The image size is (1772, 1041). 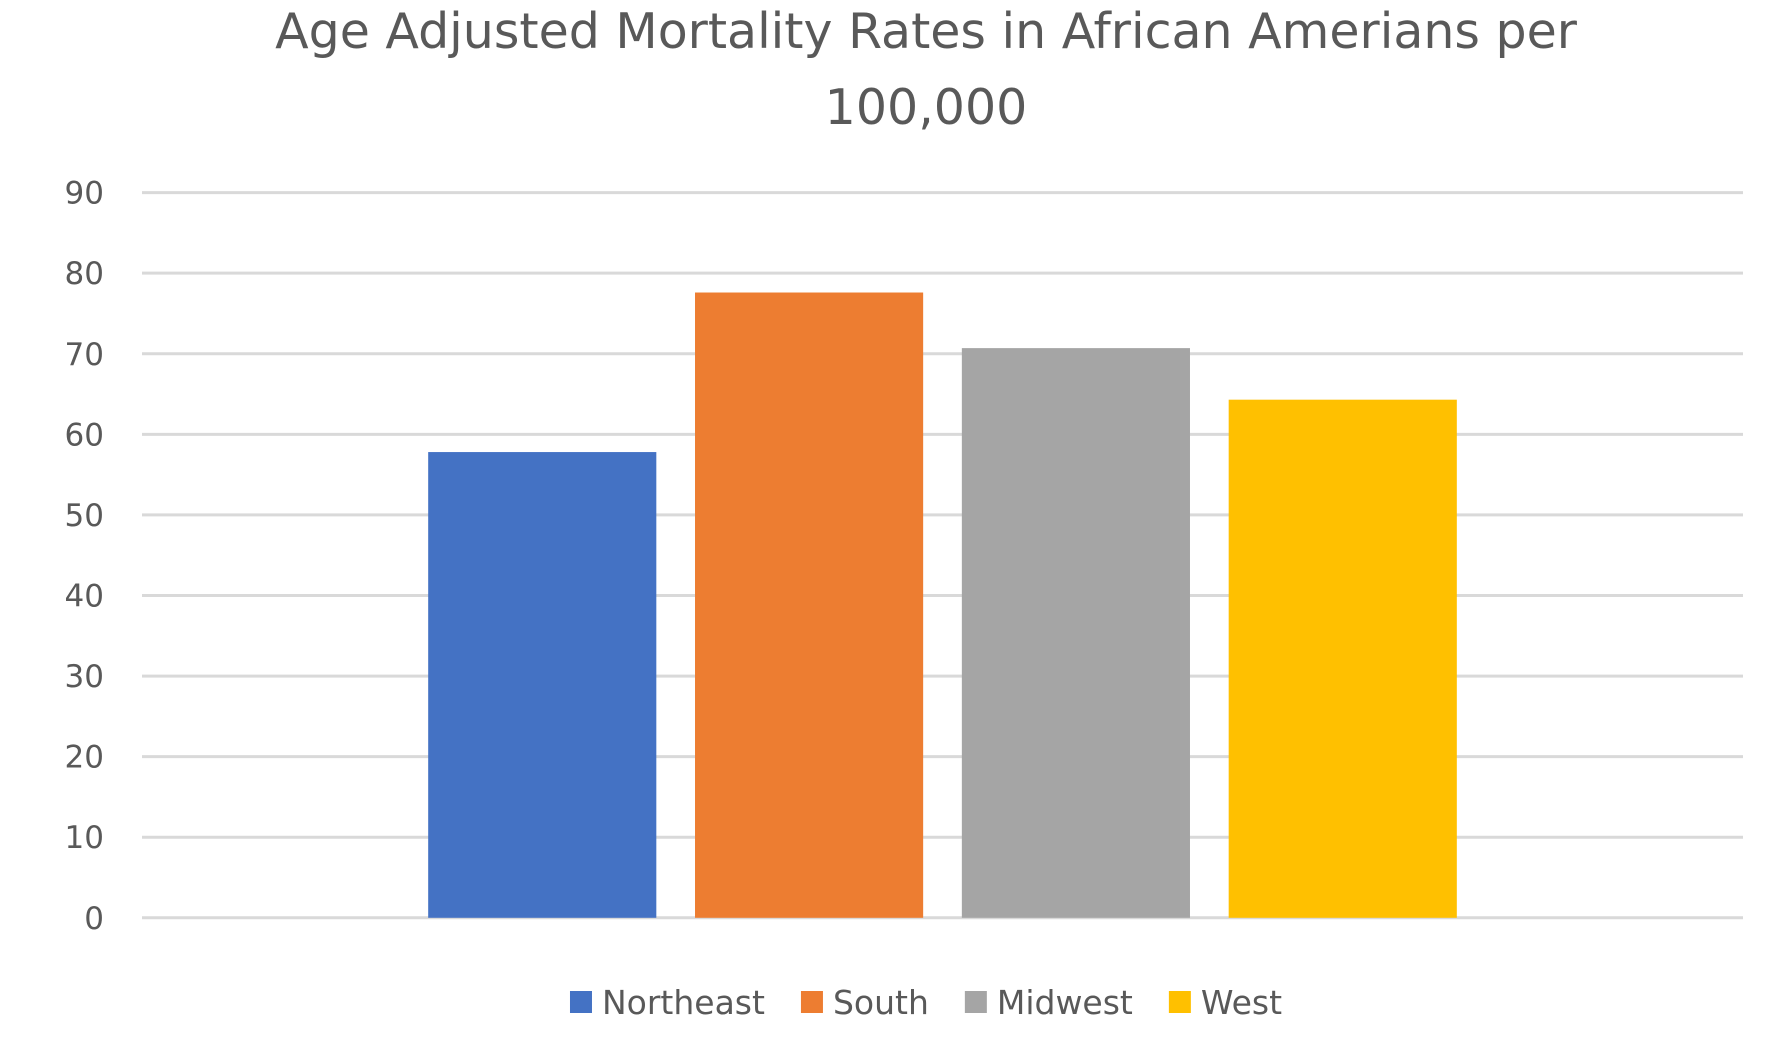 What do you see at coordinates (84, 516) in the screenshot?
I see `y-tick-label: 50` at bounding box center [84, 516].